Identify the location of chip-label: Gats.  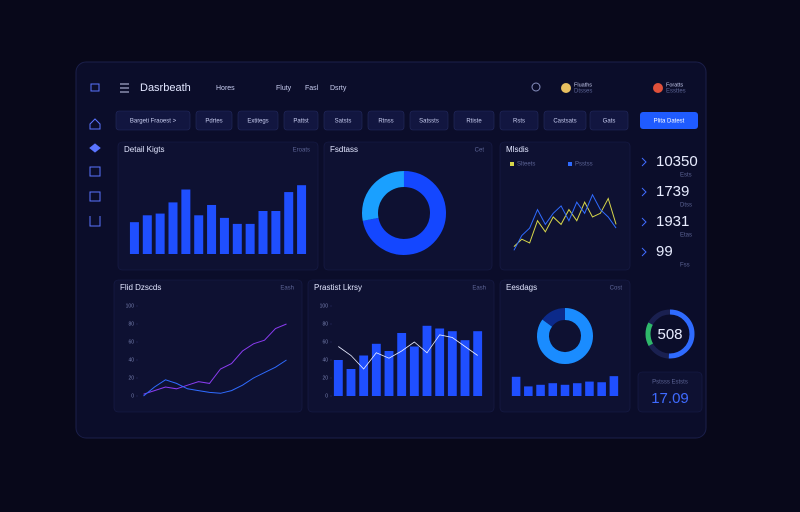
(609, 122).